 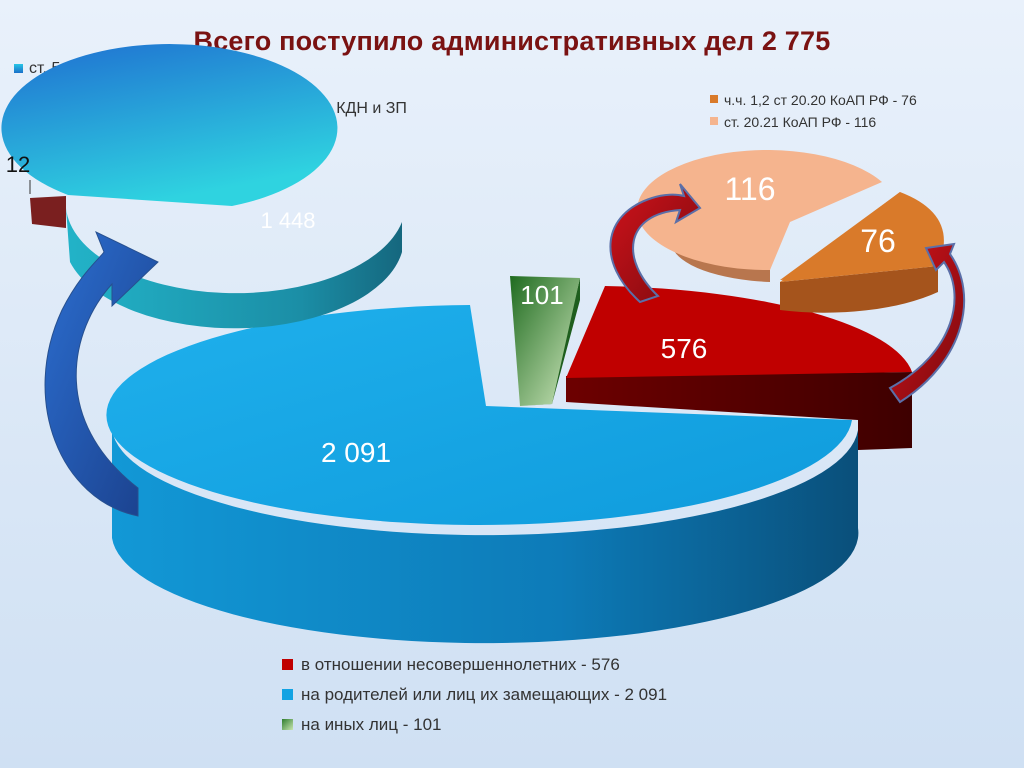 I want to click on main-pie-slice-others, so click(x=545, y=341).